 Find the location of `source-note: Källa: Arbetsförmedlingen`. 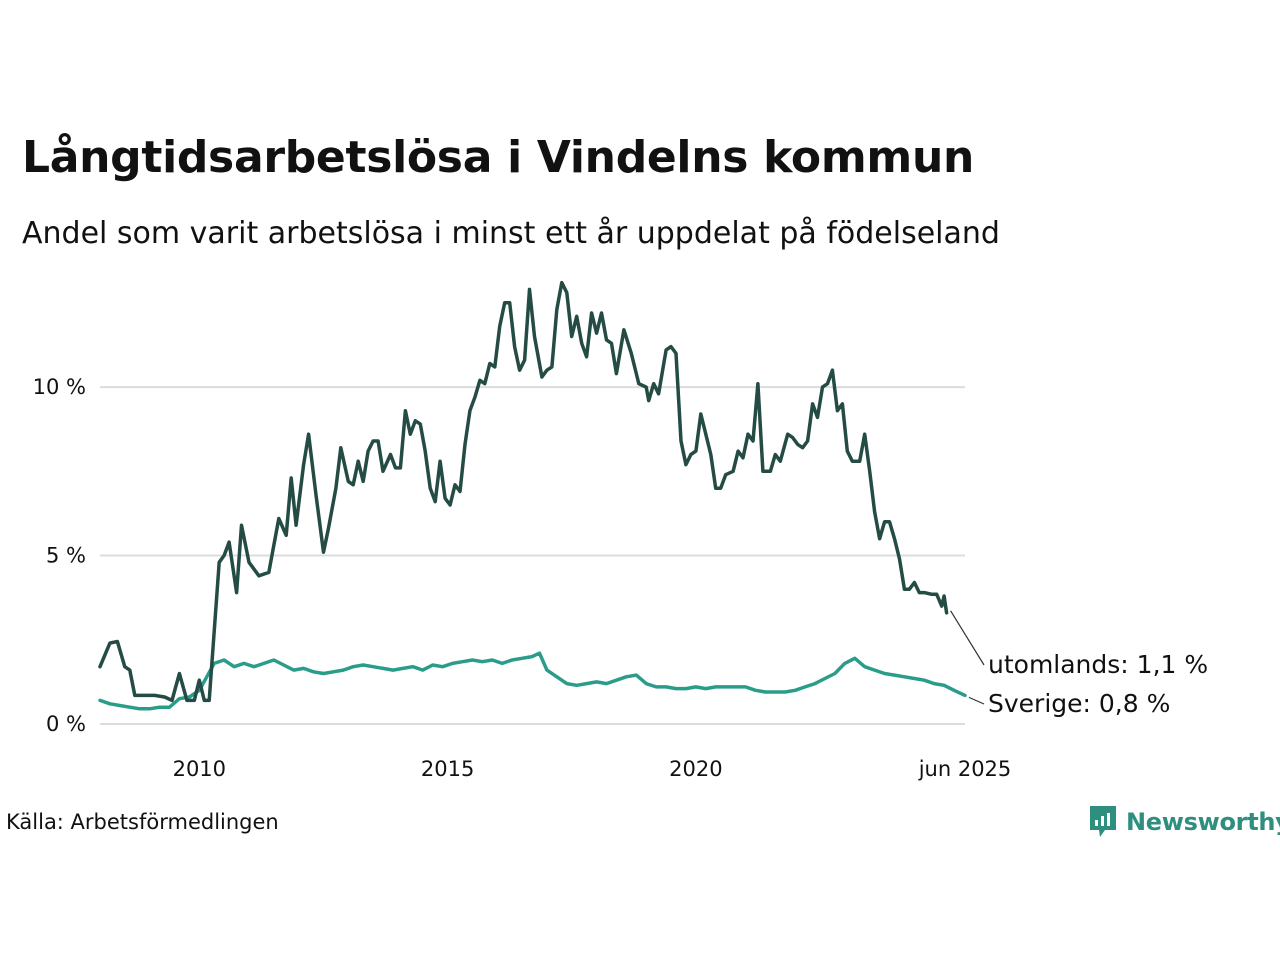

source-note: Källa: Arbetsförmedlingen is located at coordinates (142, 822).